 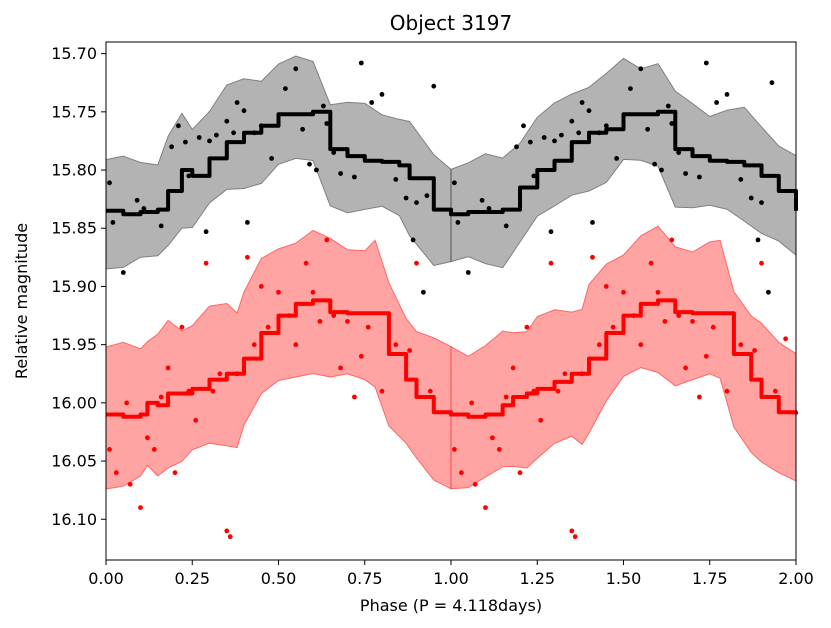 What do you see at coordinates (74, 53) in the screenshot?
I see `y-tick-label: 15.70` at bounding box center [74, 53].